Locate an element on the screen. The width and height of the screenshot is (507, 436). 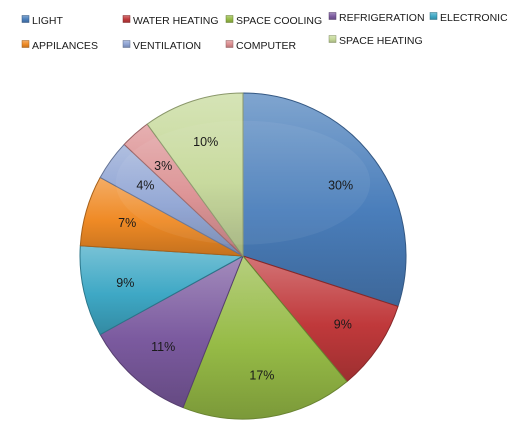
legend-swatch-space-cooling is located at coordinates (229, 19).